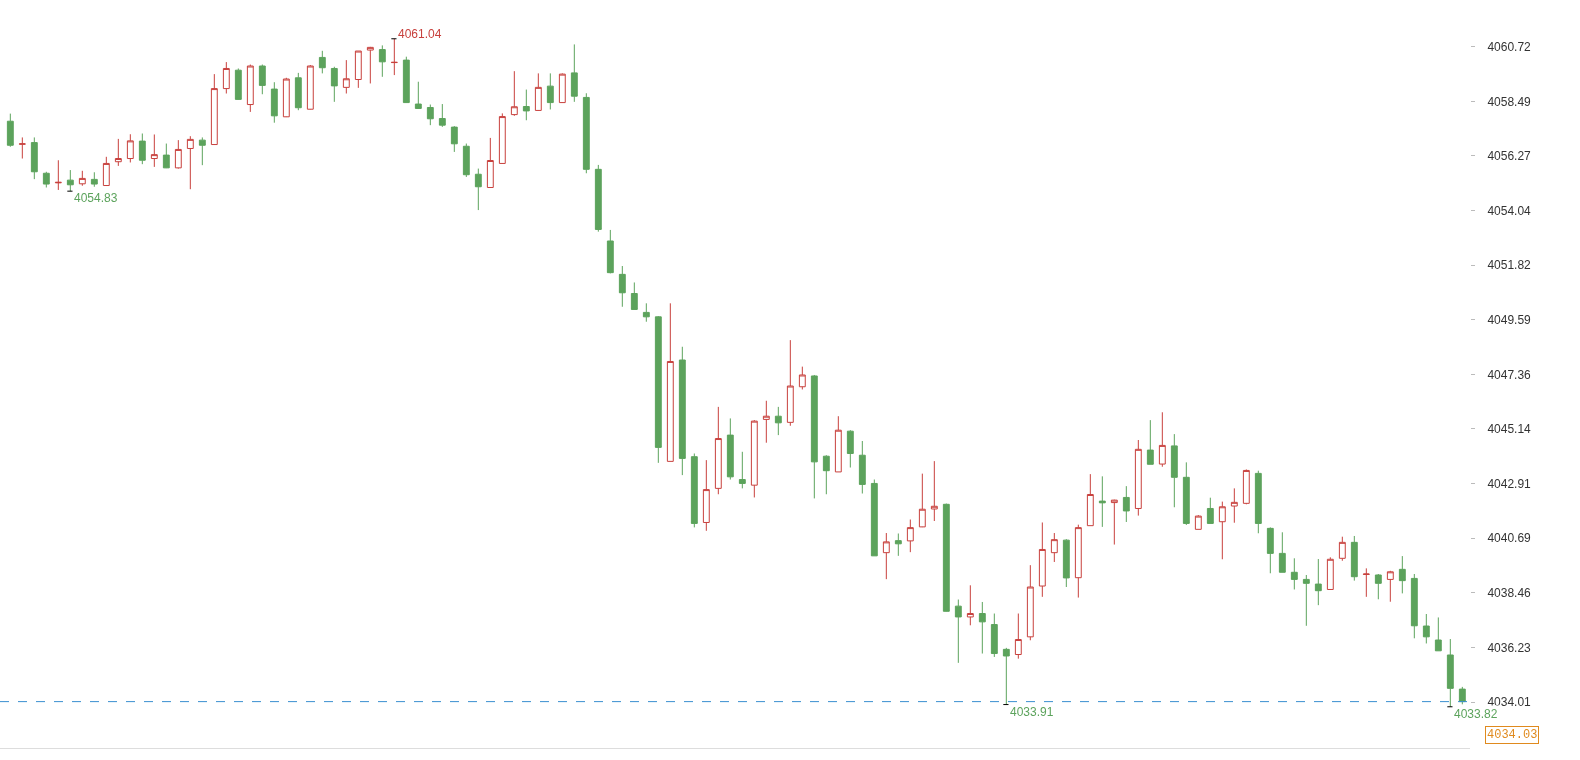 The image size is (1580, 760). I want to click on annotation: 4033.82, so click(1476, 714).